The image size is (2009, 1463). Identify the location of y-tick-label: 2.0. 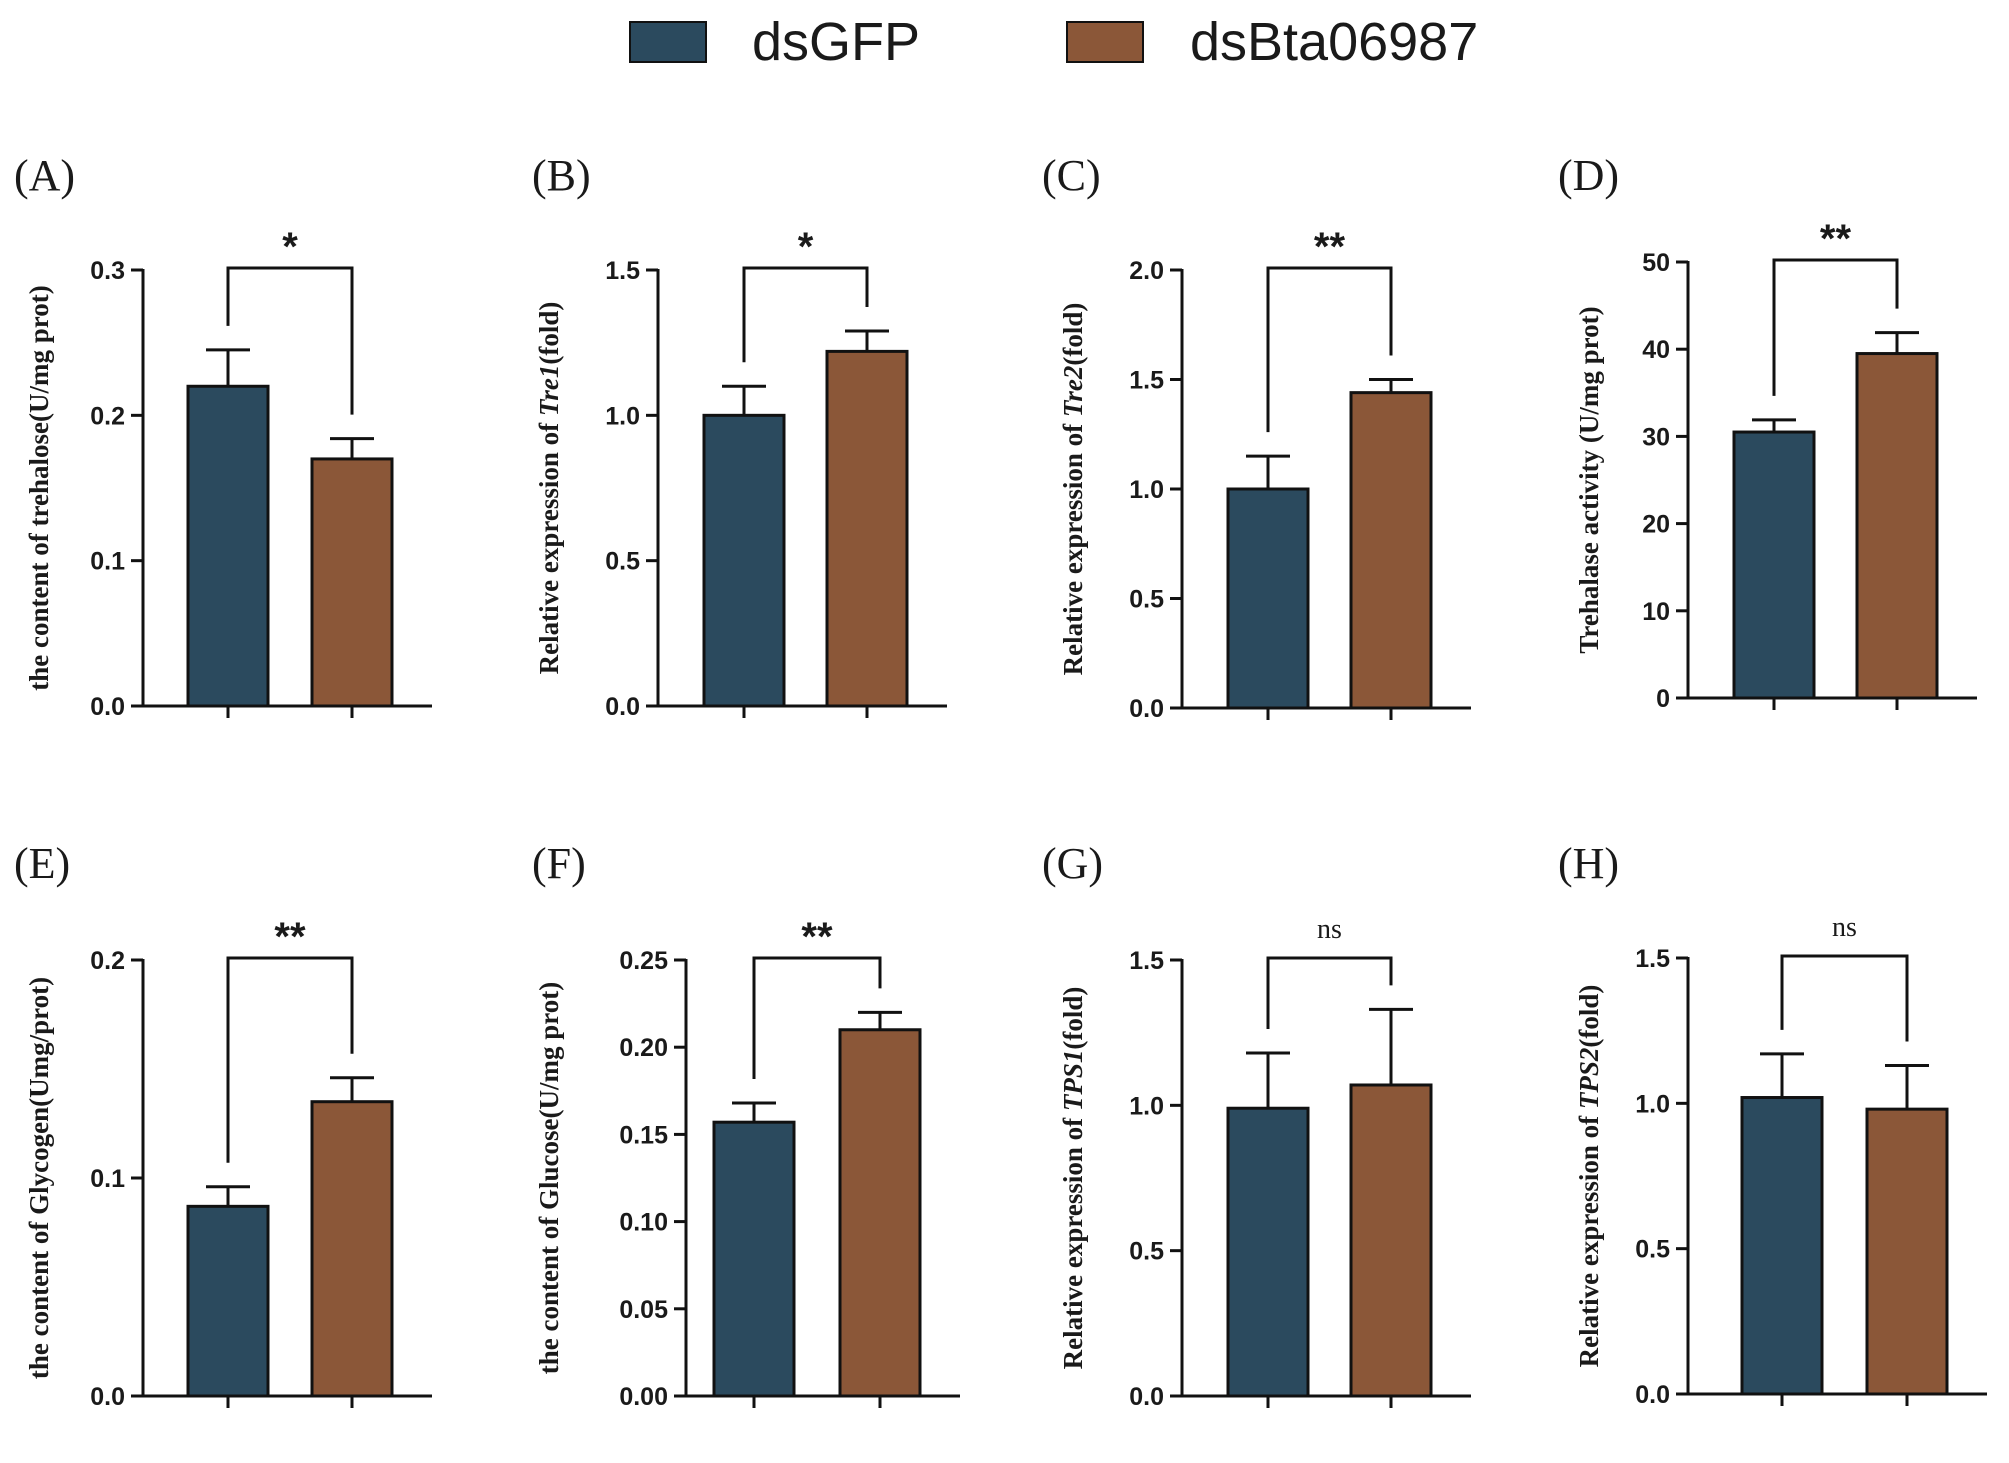
(1146, 271).